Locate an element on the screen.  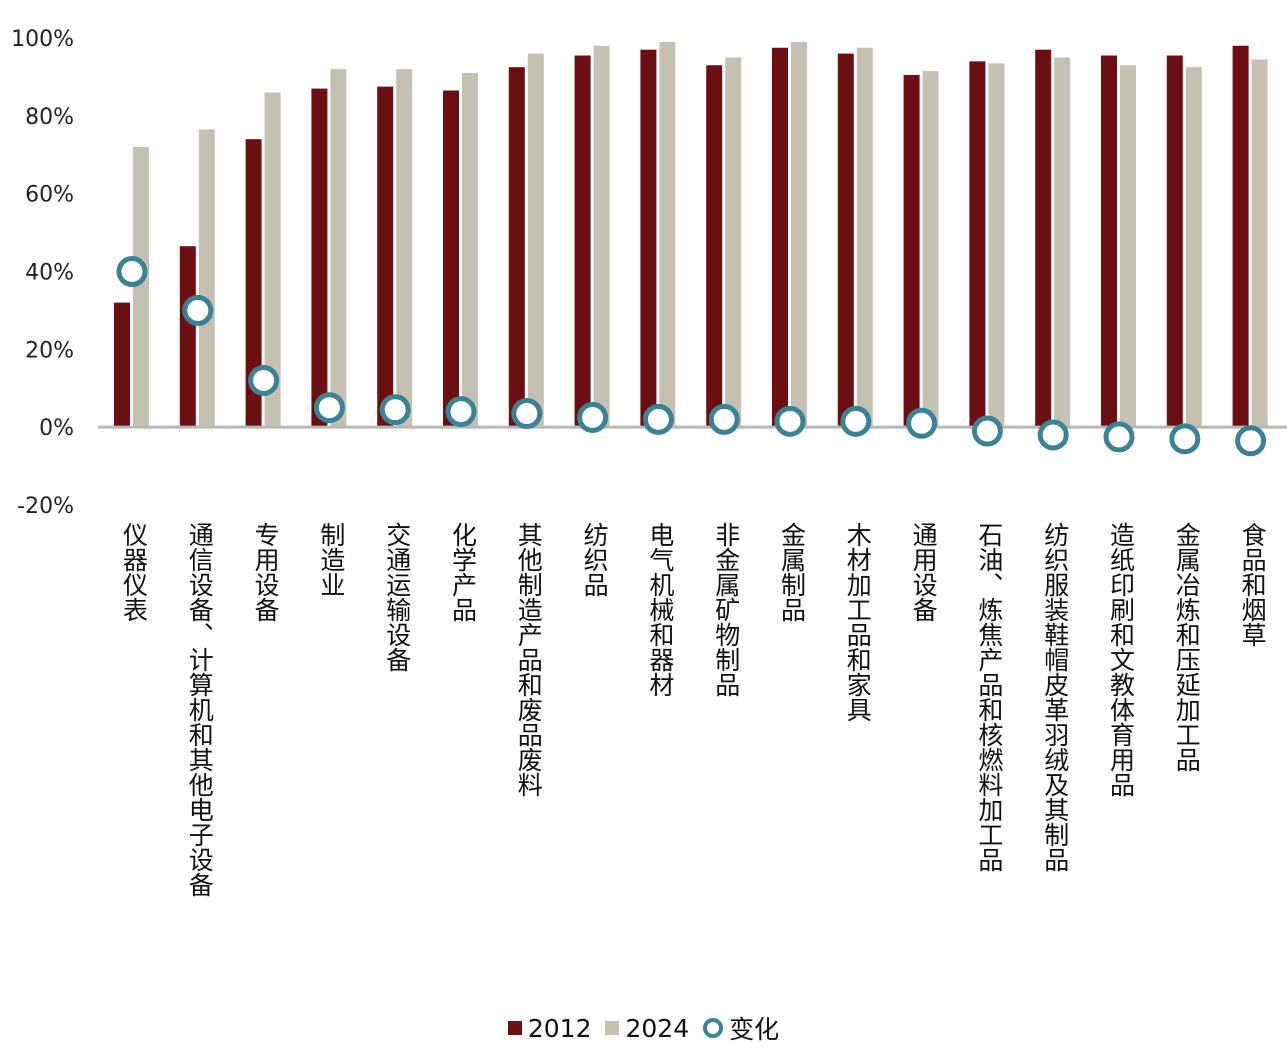
legend-item-2024: 2024 is located at coordinates (647, 1028).